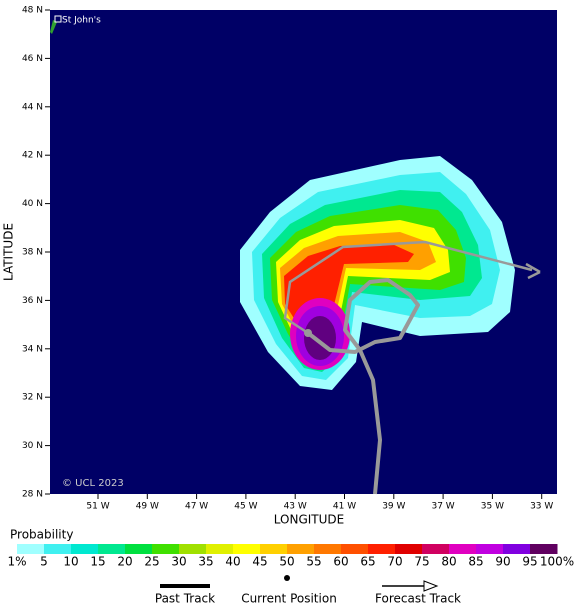  What do you see at coordinates (147, 507) in the screenshot?
I see `x-tick-label: 49 W` at bounding box center [147, 507].